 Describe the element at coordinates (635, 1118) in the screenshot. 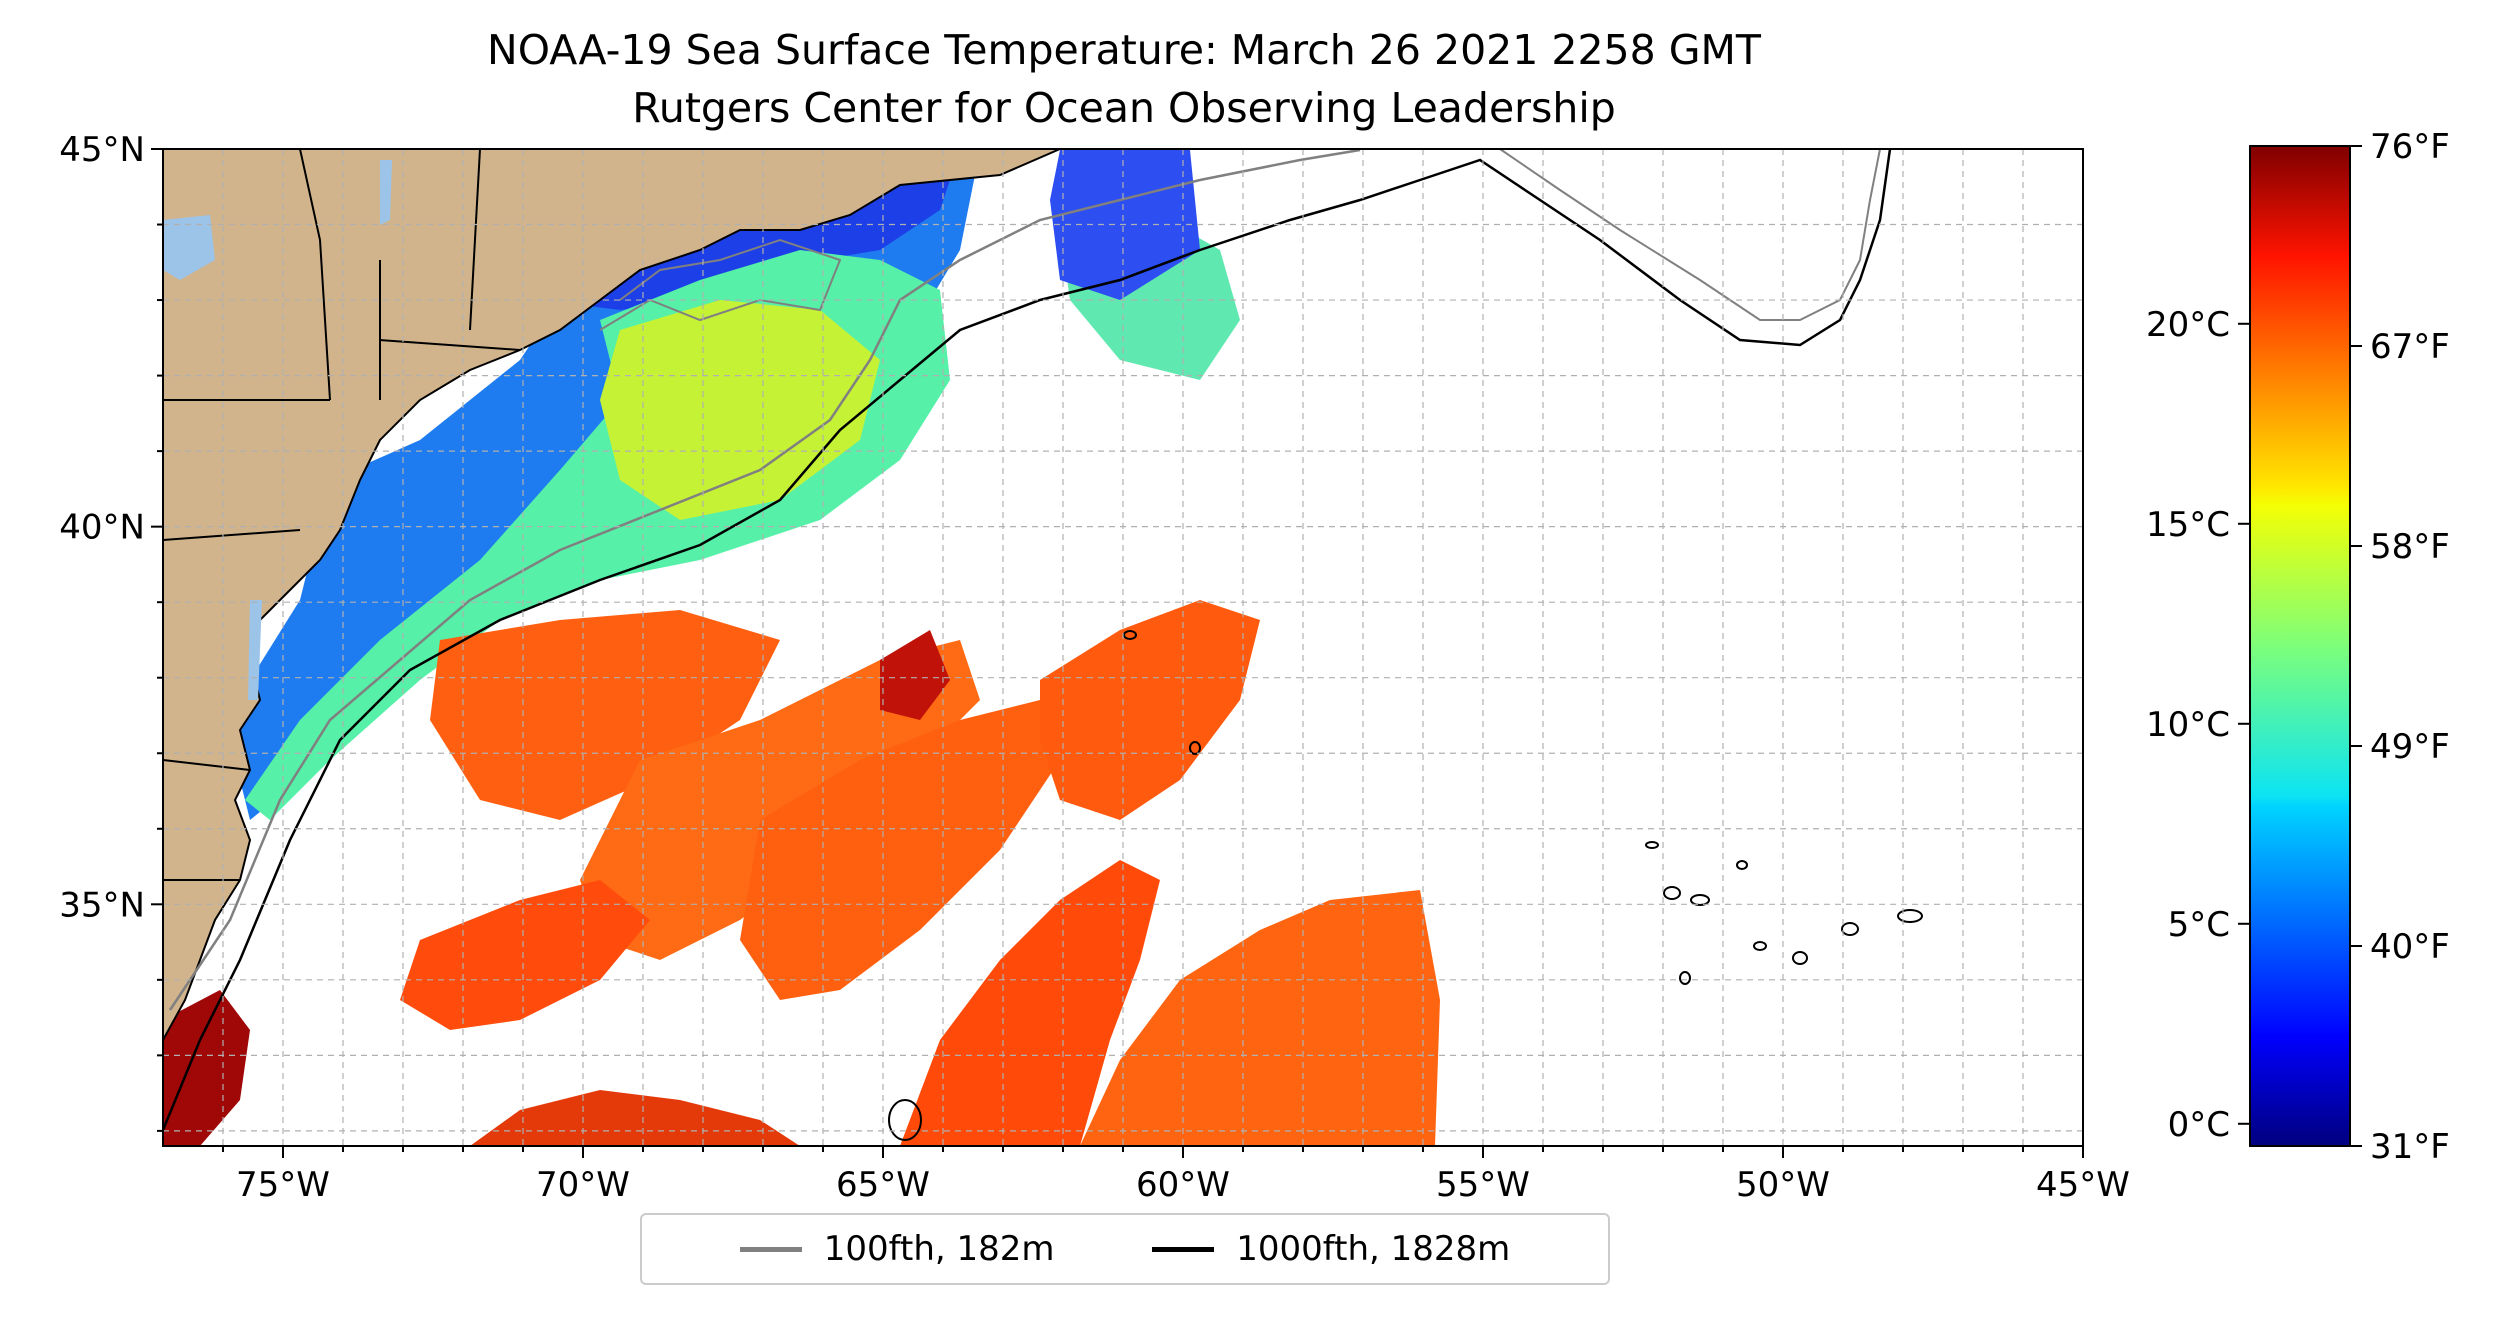

I see `sst-warm-southwest` at that location.